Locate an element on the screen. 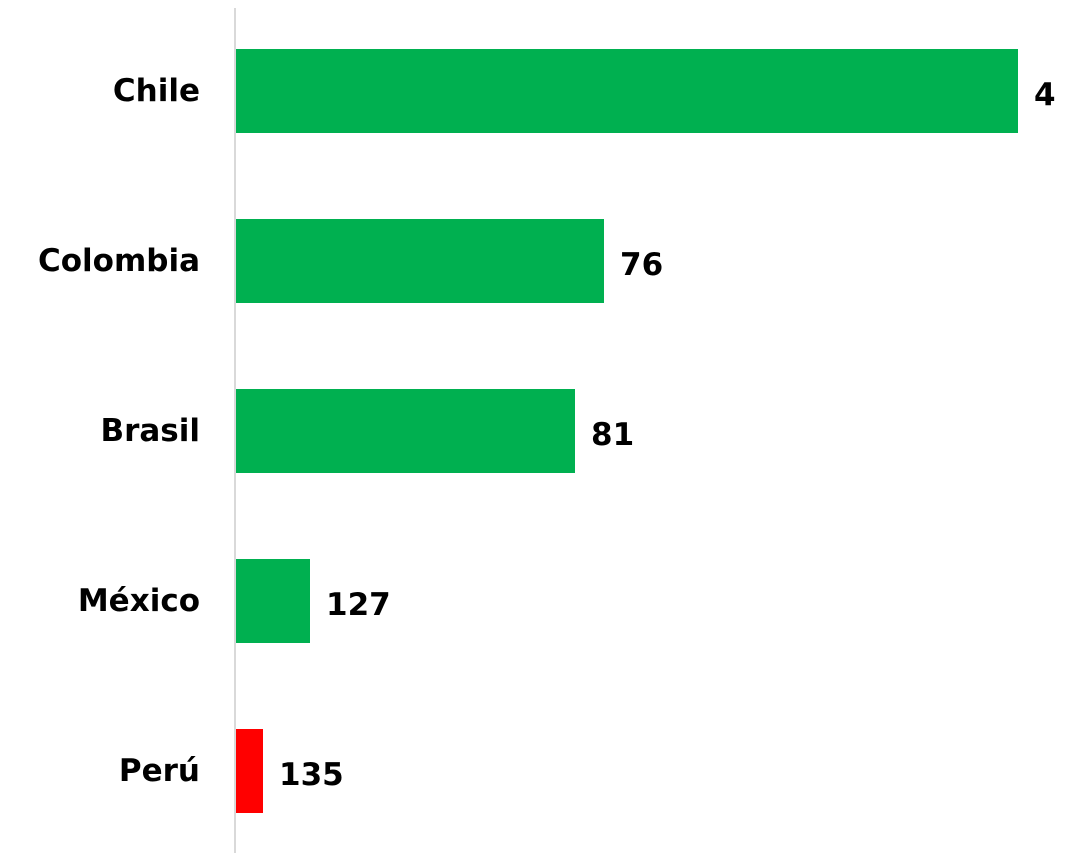  value-label-mexico: 127 is located at coordinates (358, 605).